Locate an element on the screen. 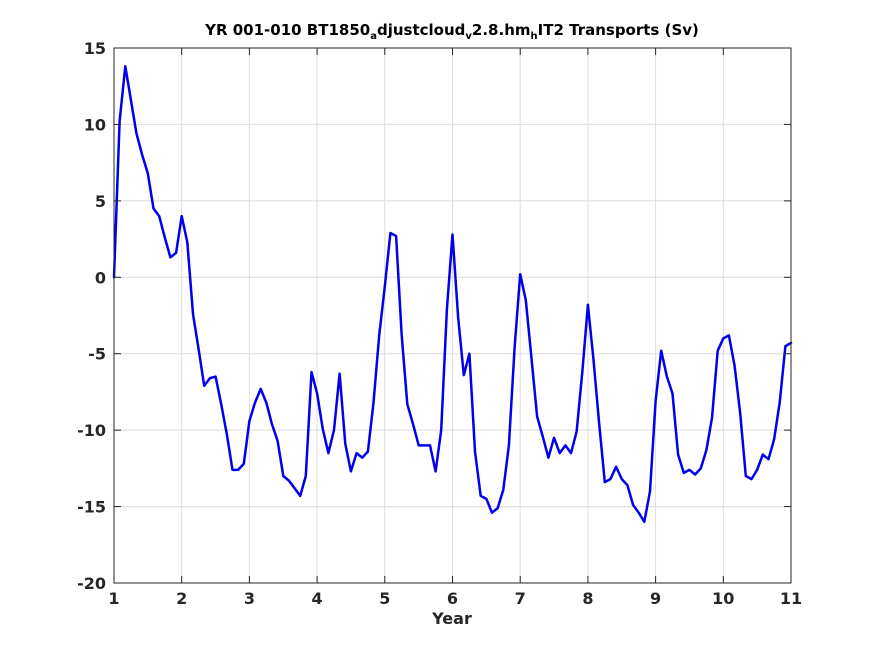 The height and width of the screenshot is (656, 875). x-tick-label: 6 is located at coordinates (452, 598).